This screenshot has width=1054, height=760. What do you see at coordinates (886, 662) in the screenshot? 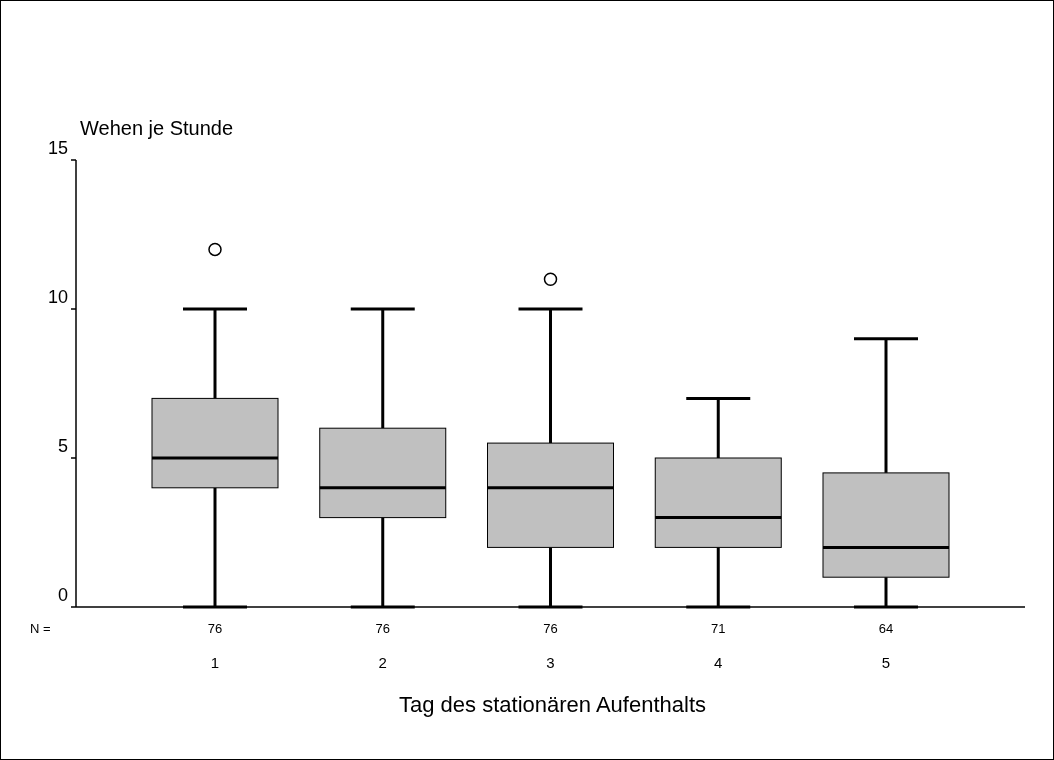
I see `x-tick-label: 5` at bounding box center [886, 662].